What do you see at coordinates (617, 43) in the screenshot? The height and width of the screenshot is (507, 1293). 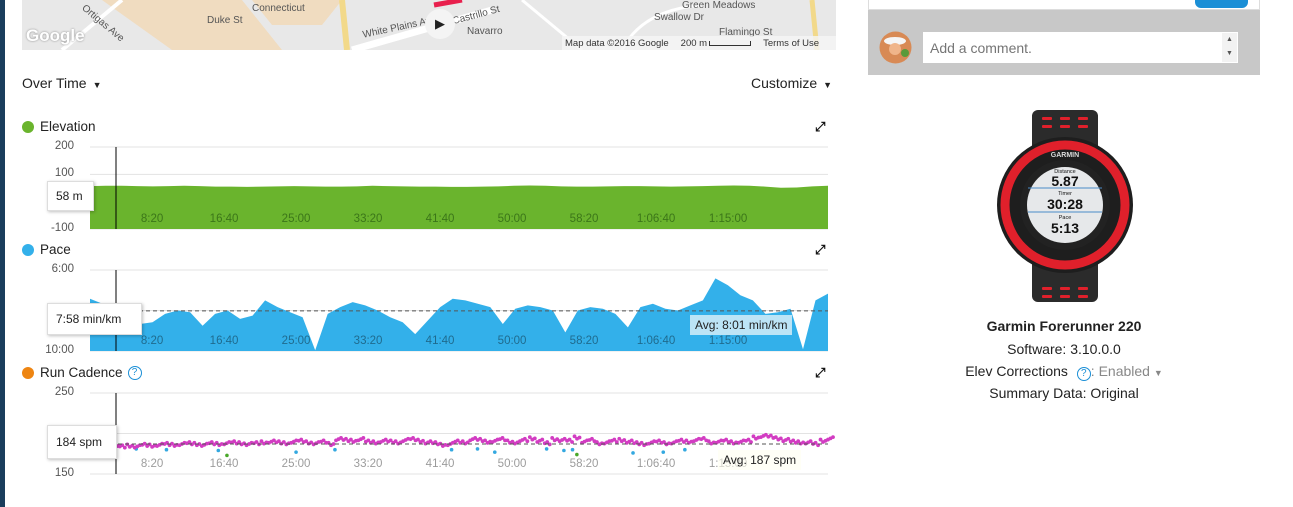 I see `map-attribution: Map data ©2016 Google` at bounding box center [617, 43].